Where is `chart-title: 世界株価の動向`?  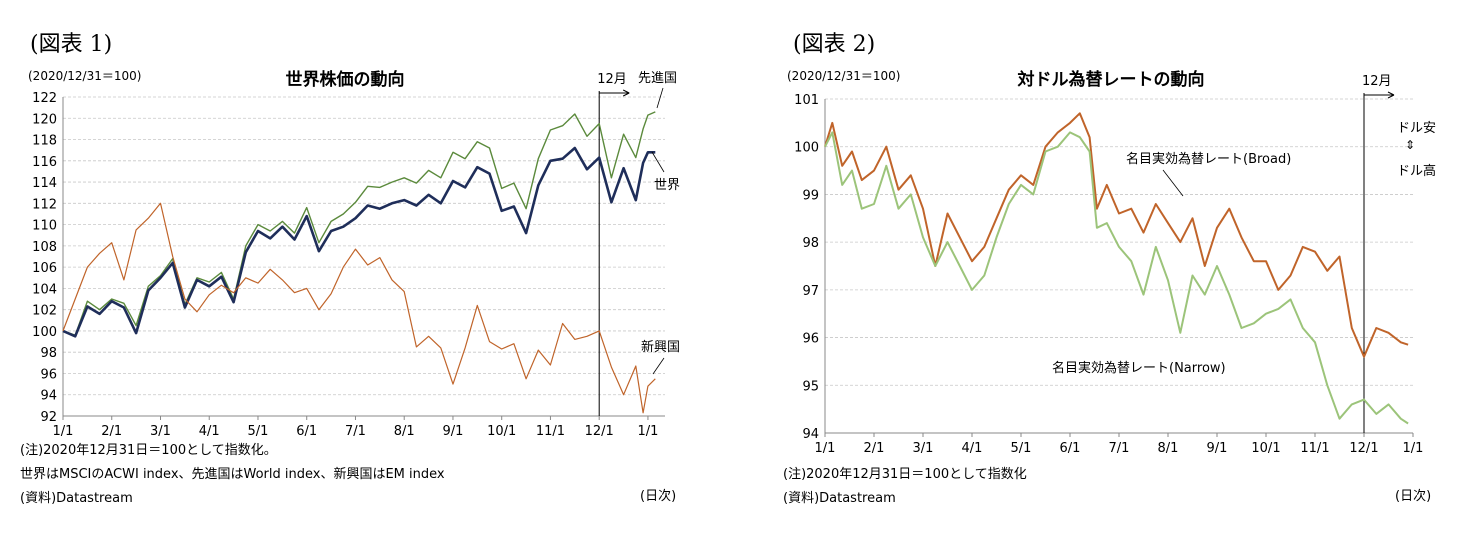 chart-title: 世界株価の動向 is located at coordinates (345, 79).